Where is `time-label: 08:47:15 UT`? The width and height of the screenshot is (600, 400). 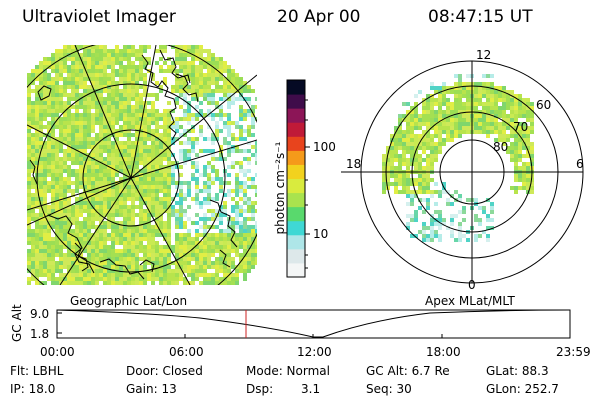
time-label: 08:47:15 UT is located at coordinates (480, 17).